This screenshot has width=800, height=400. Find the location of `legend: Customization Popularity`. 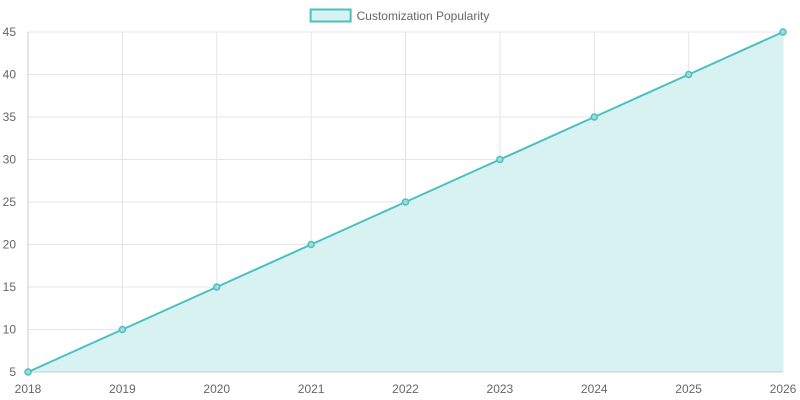

legend: Customization Popularity is located at coordinates (399, 15).